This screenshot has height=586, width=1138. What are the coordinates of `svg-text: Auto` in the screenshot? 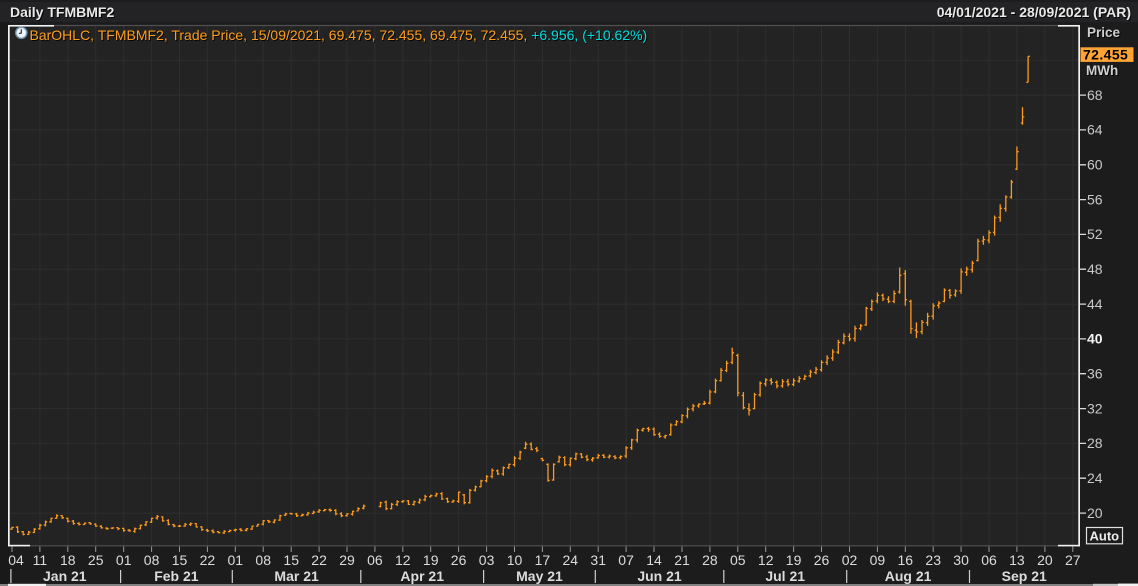 It's located at (1105, 536).